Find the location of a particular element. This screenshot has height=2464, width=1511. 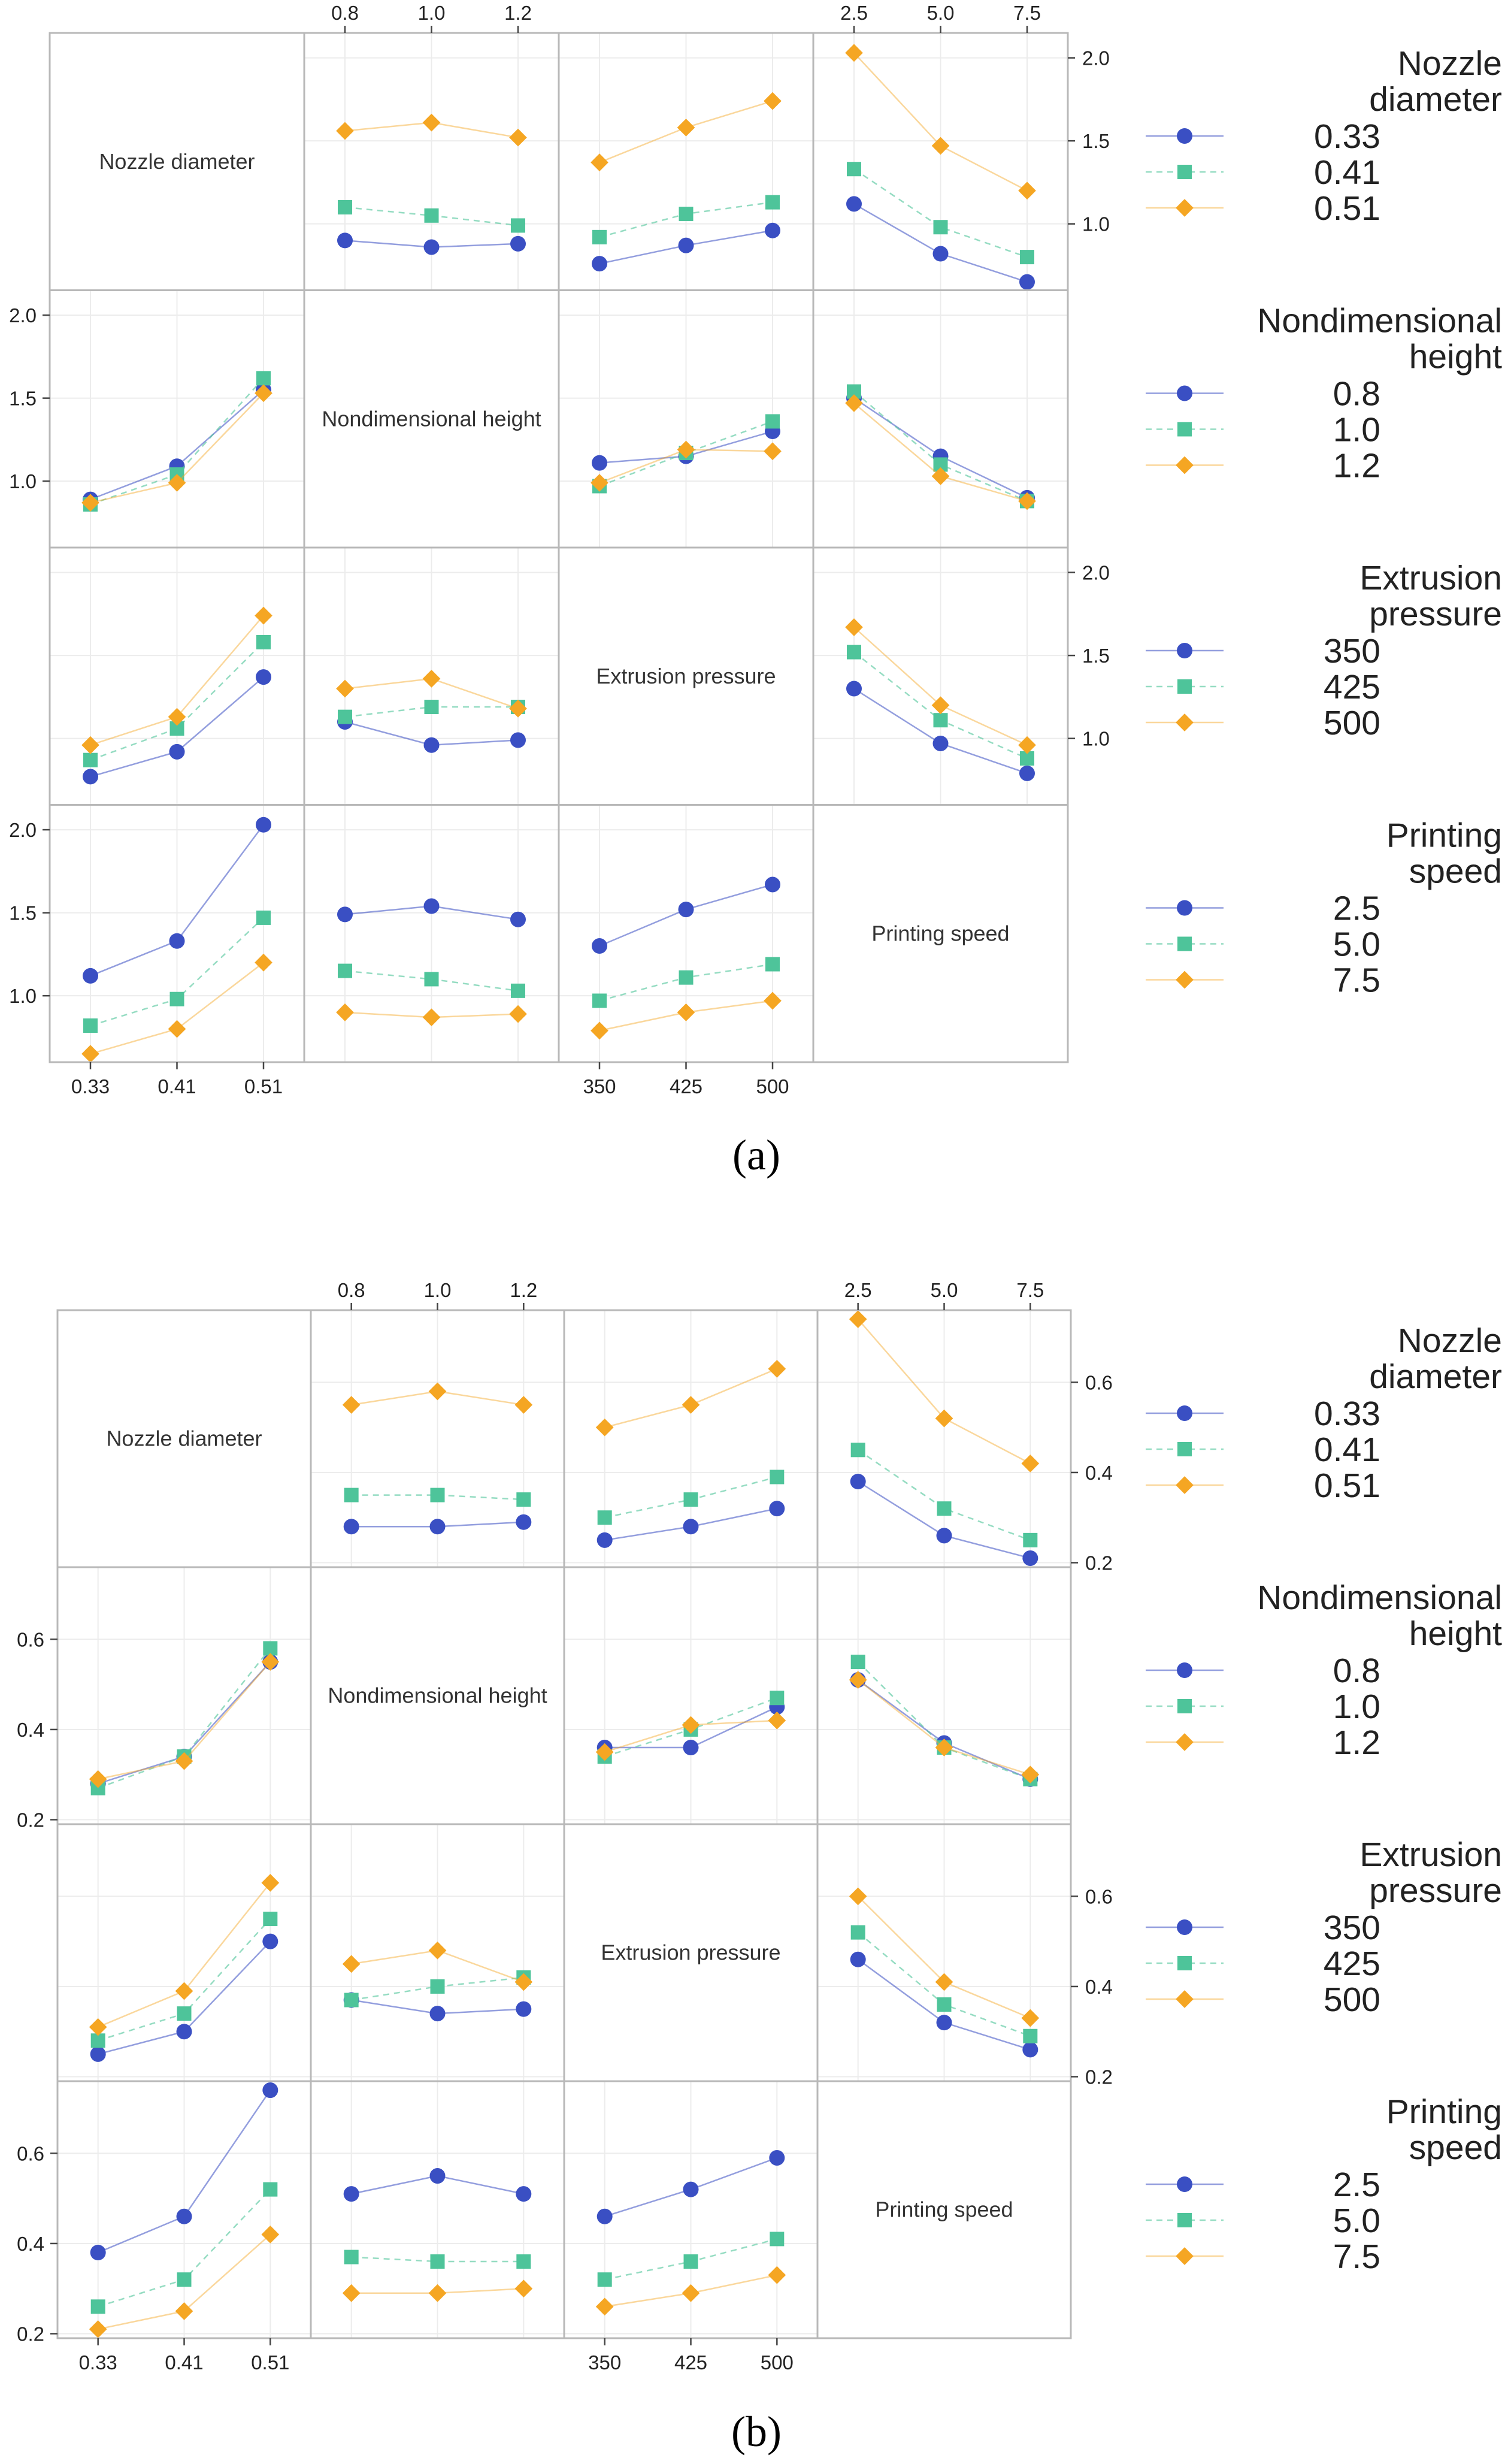

diagonal-label: Printing speed is located at coordinates (944, 2209).